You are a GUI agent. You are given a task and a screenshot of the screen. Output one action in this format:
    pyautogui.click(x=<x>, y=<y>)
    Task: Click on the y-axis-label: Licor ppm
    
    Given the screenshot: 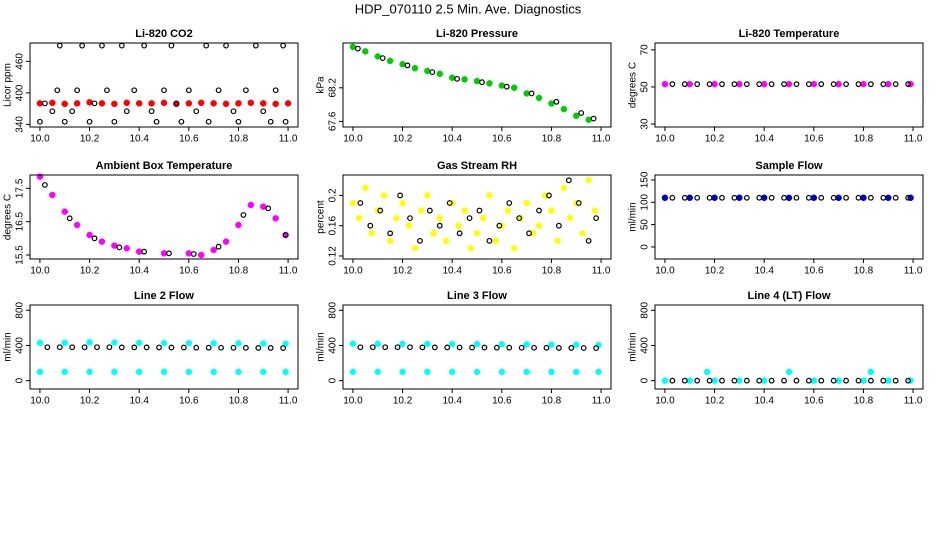 What is the action you would take?
    pyautogui.click(x=8, y=85)
    